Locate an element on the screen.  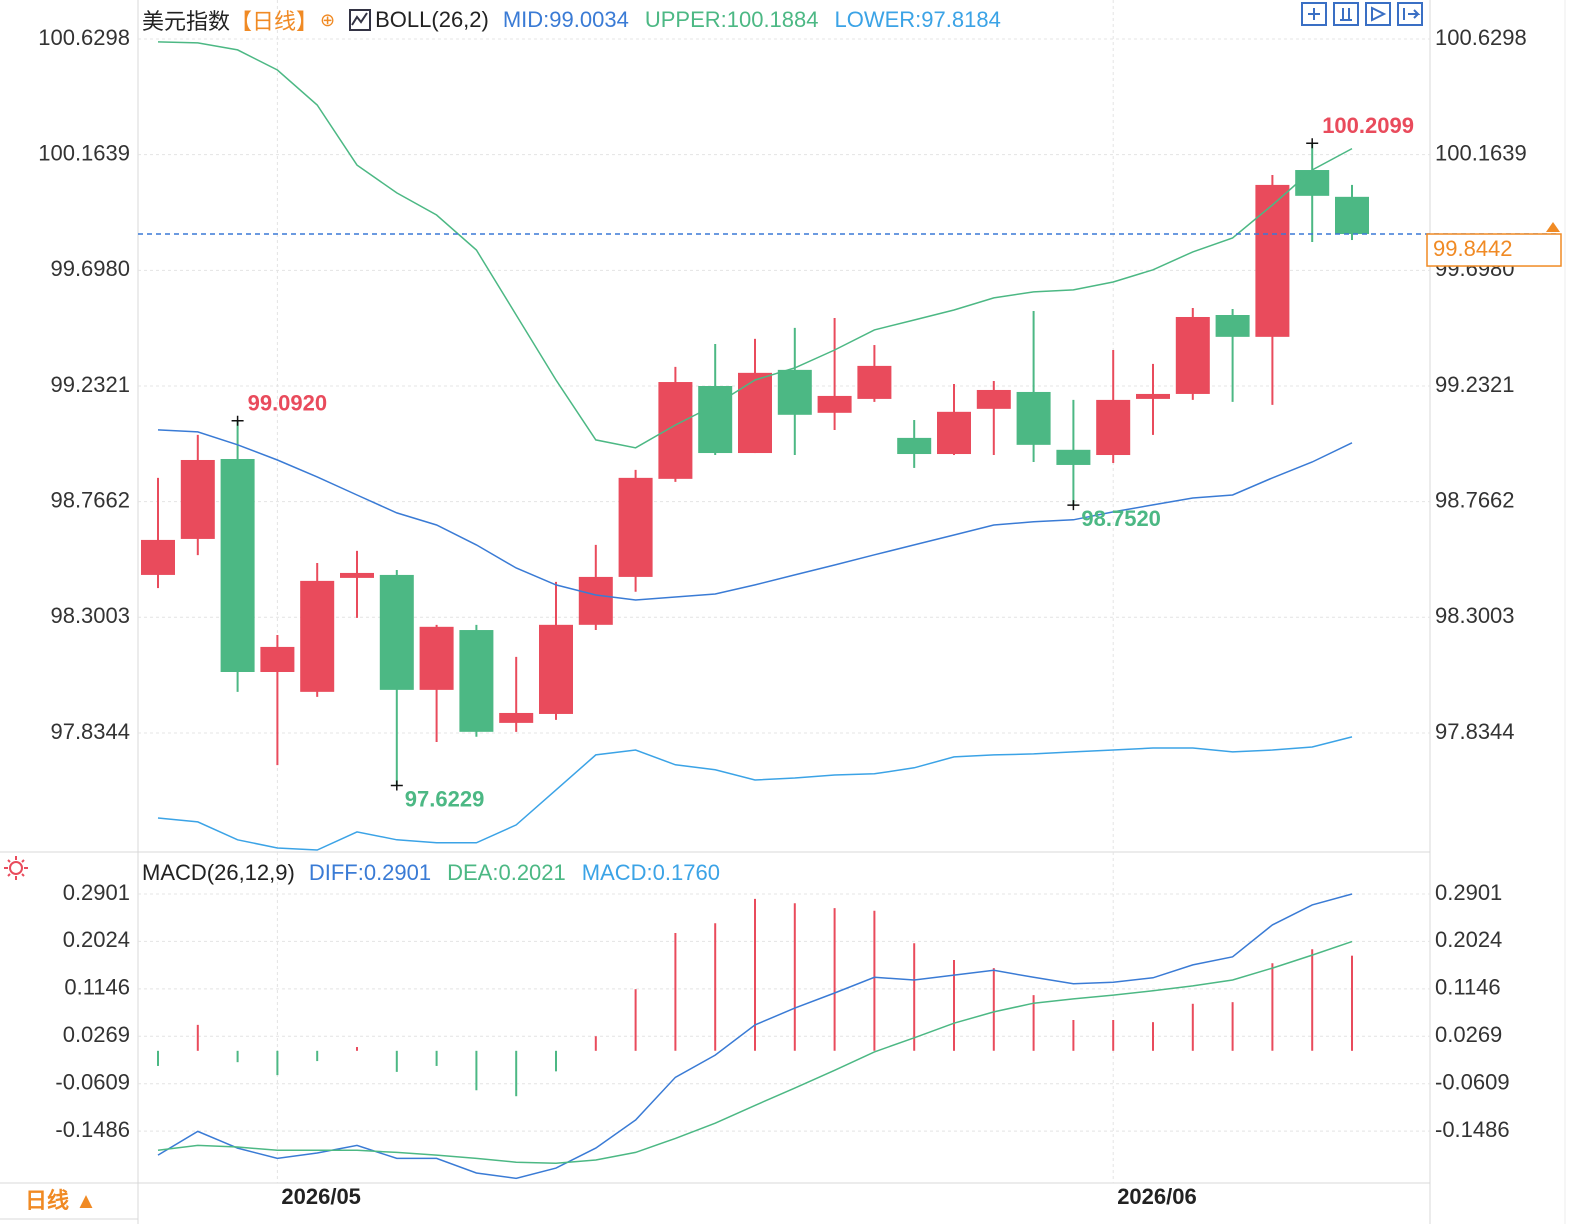
instrument-title: 美元指数 is located at coordinates (186, 21).